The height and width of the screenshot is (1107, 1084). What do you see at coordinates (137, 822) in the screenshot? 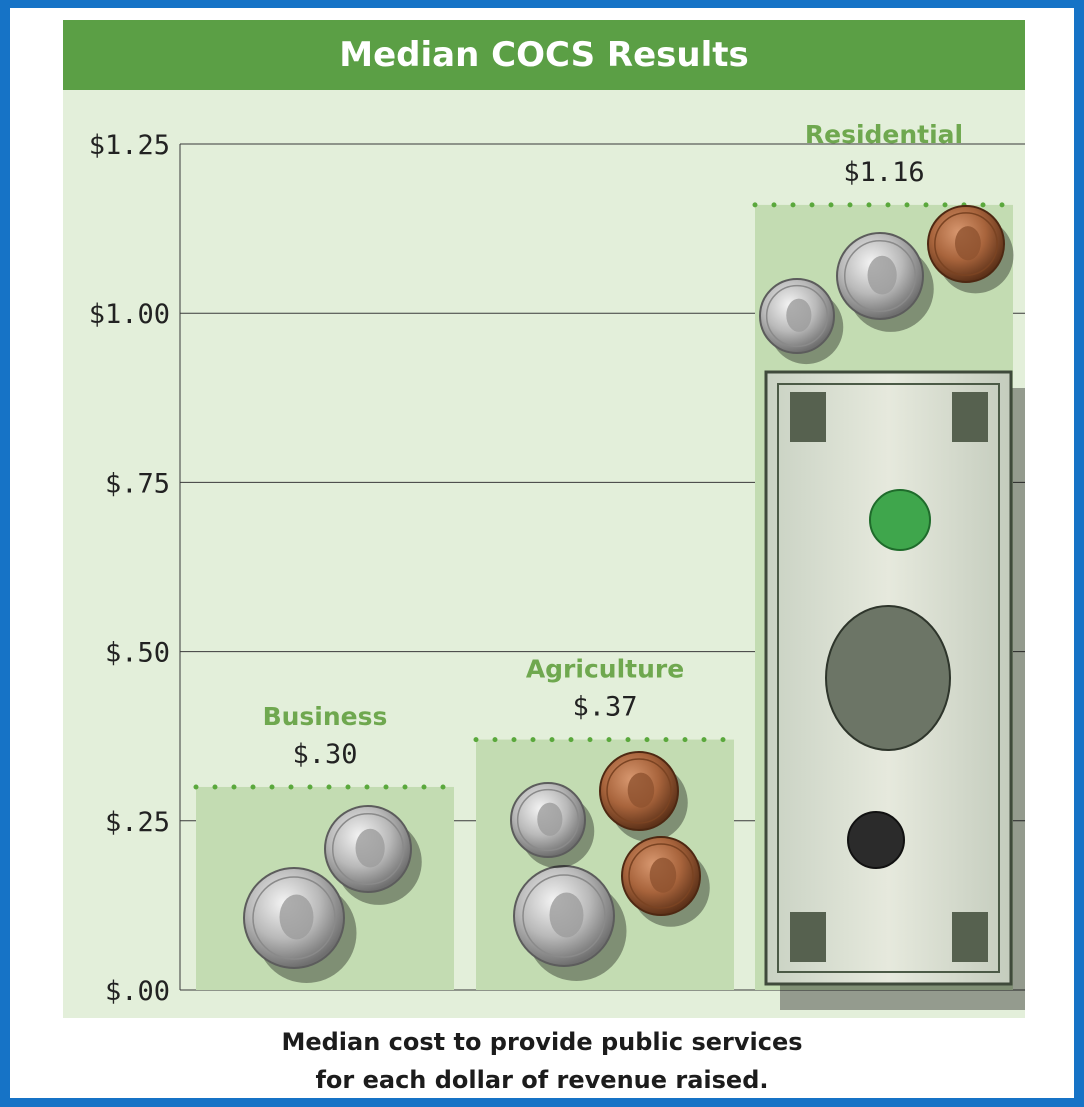
I see `y-tick-label: $.25` at bounding box center [137, 822].